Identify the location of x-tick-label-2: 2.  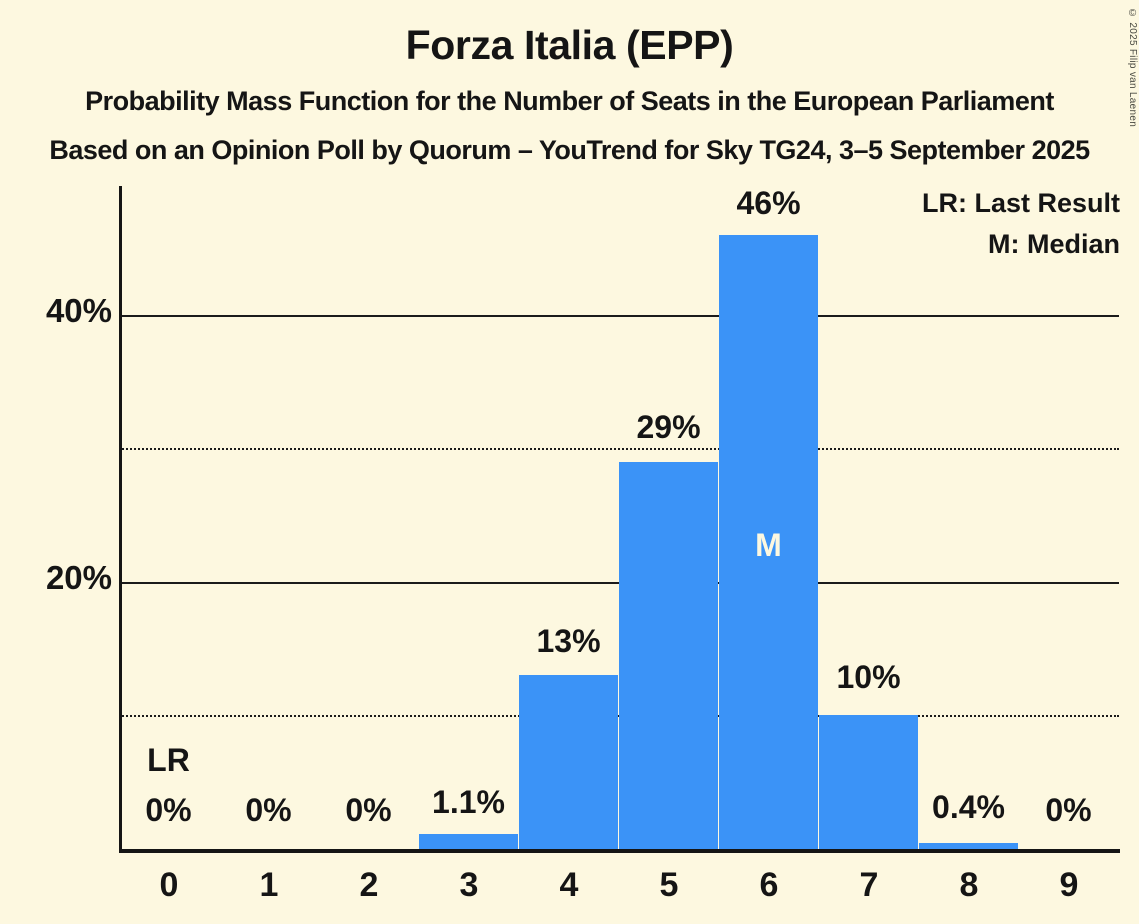
(369, 885).